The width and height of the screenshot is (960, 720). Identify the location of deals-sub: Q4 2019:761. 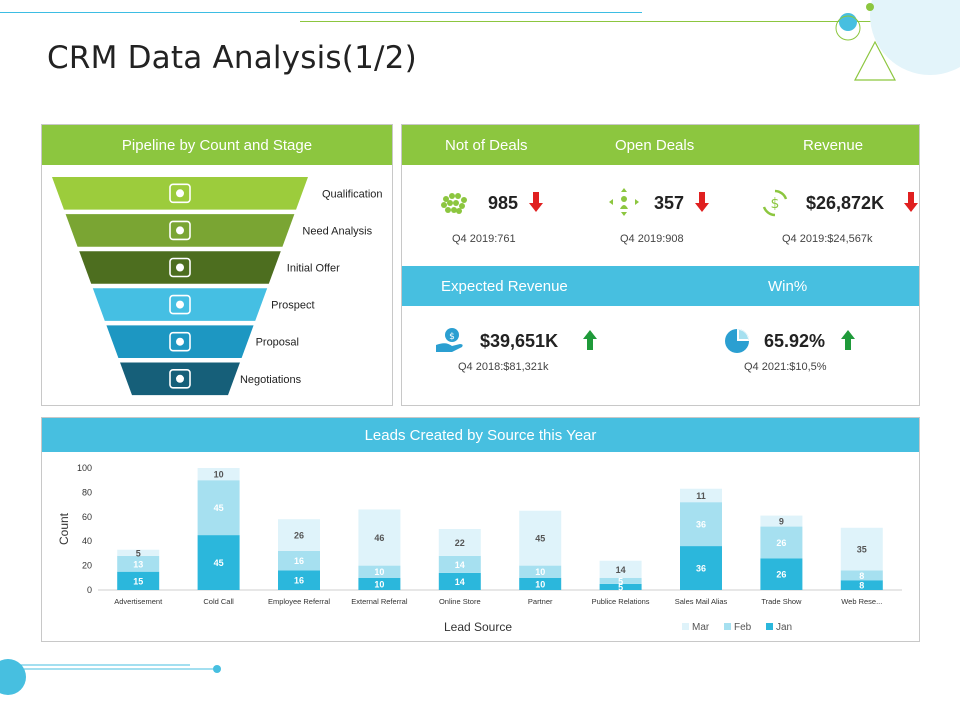
(484, 239).